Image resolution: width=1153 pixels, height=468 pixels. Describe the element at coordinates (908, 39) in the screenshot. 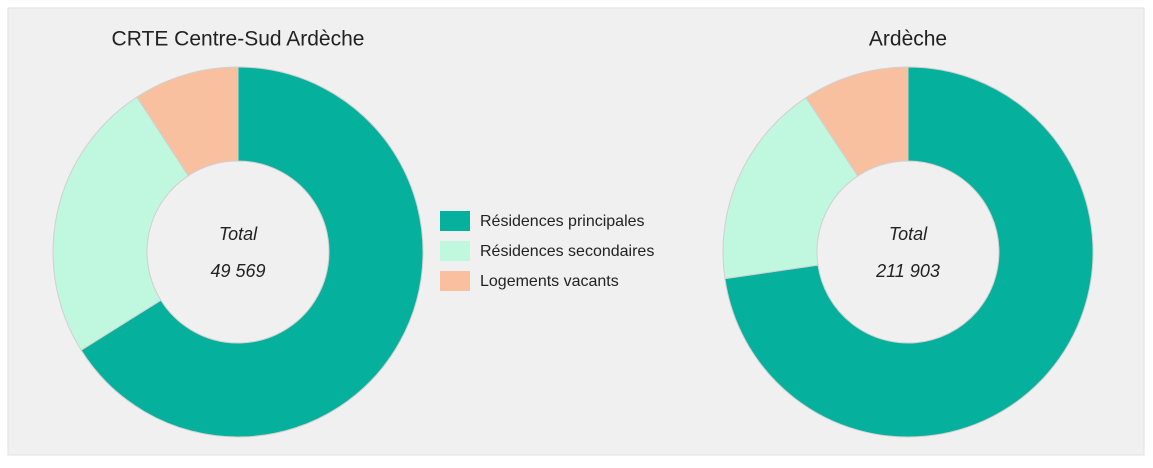

I see `chart-title: Ardèche` at that location.